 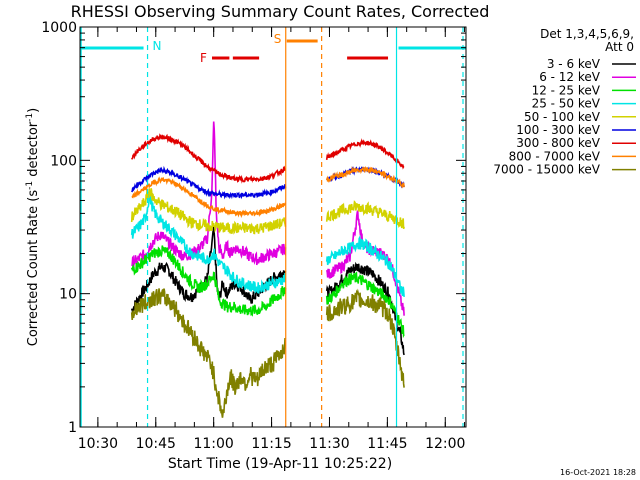 What do you see at coordinates (72, 428) in the screenshot?
I see `y-tick-label: 1` at bounding box center [72, 428].